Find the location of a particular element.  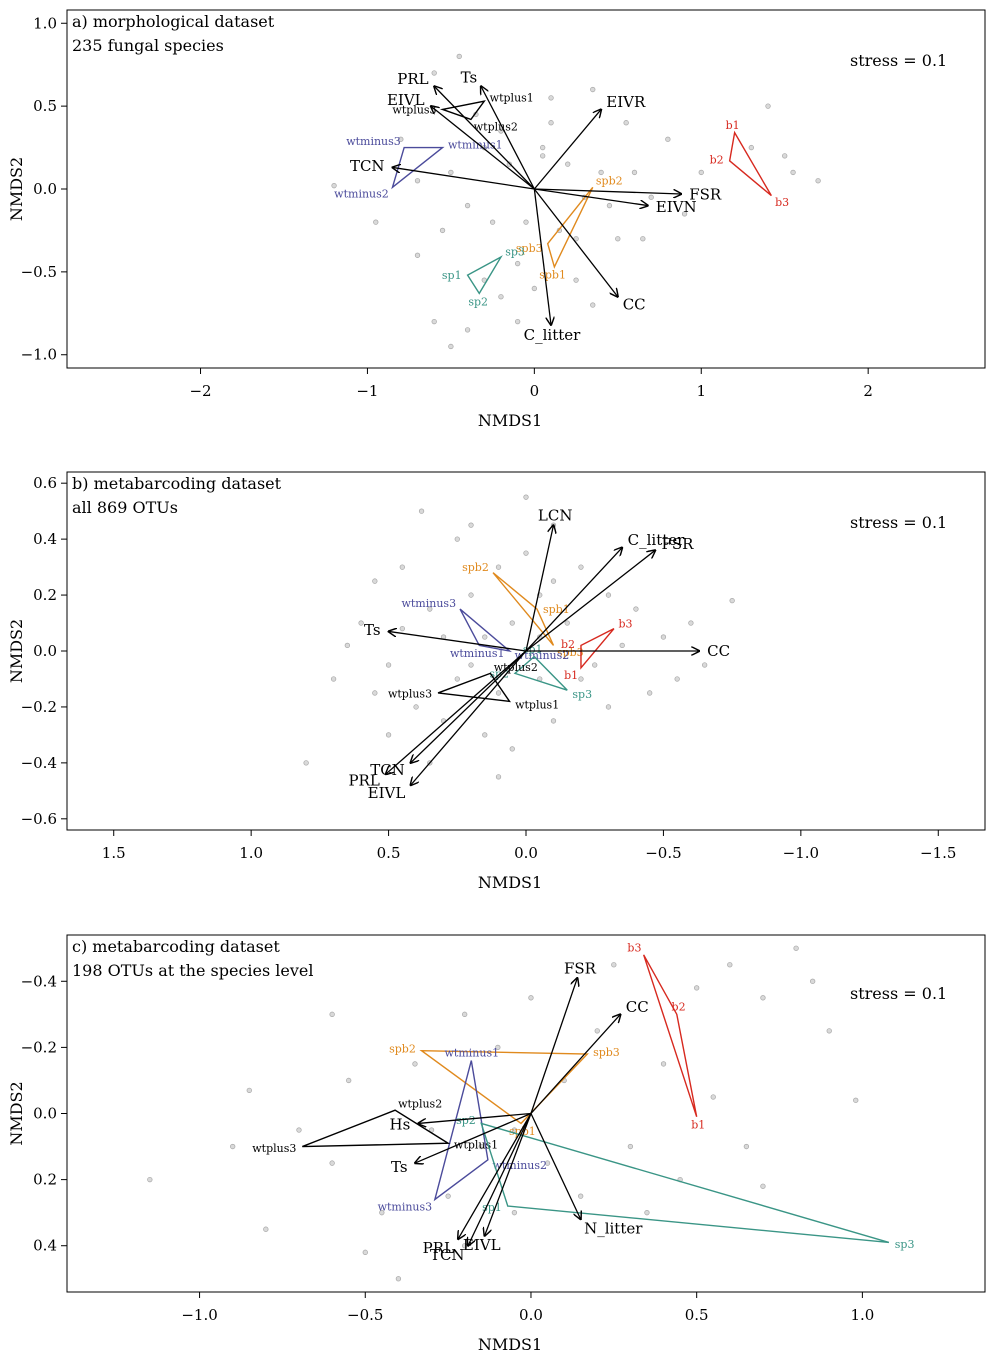

env-arrow: PRL is located at coordinates (466, 130).